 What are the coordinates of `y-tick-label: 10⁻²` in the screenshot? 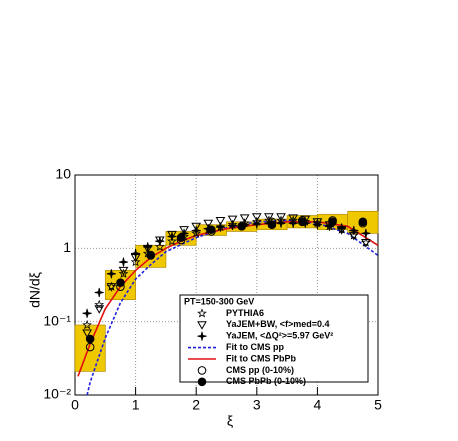 It's located at (57, 394).